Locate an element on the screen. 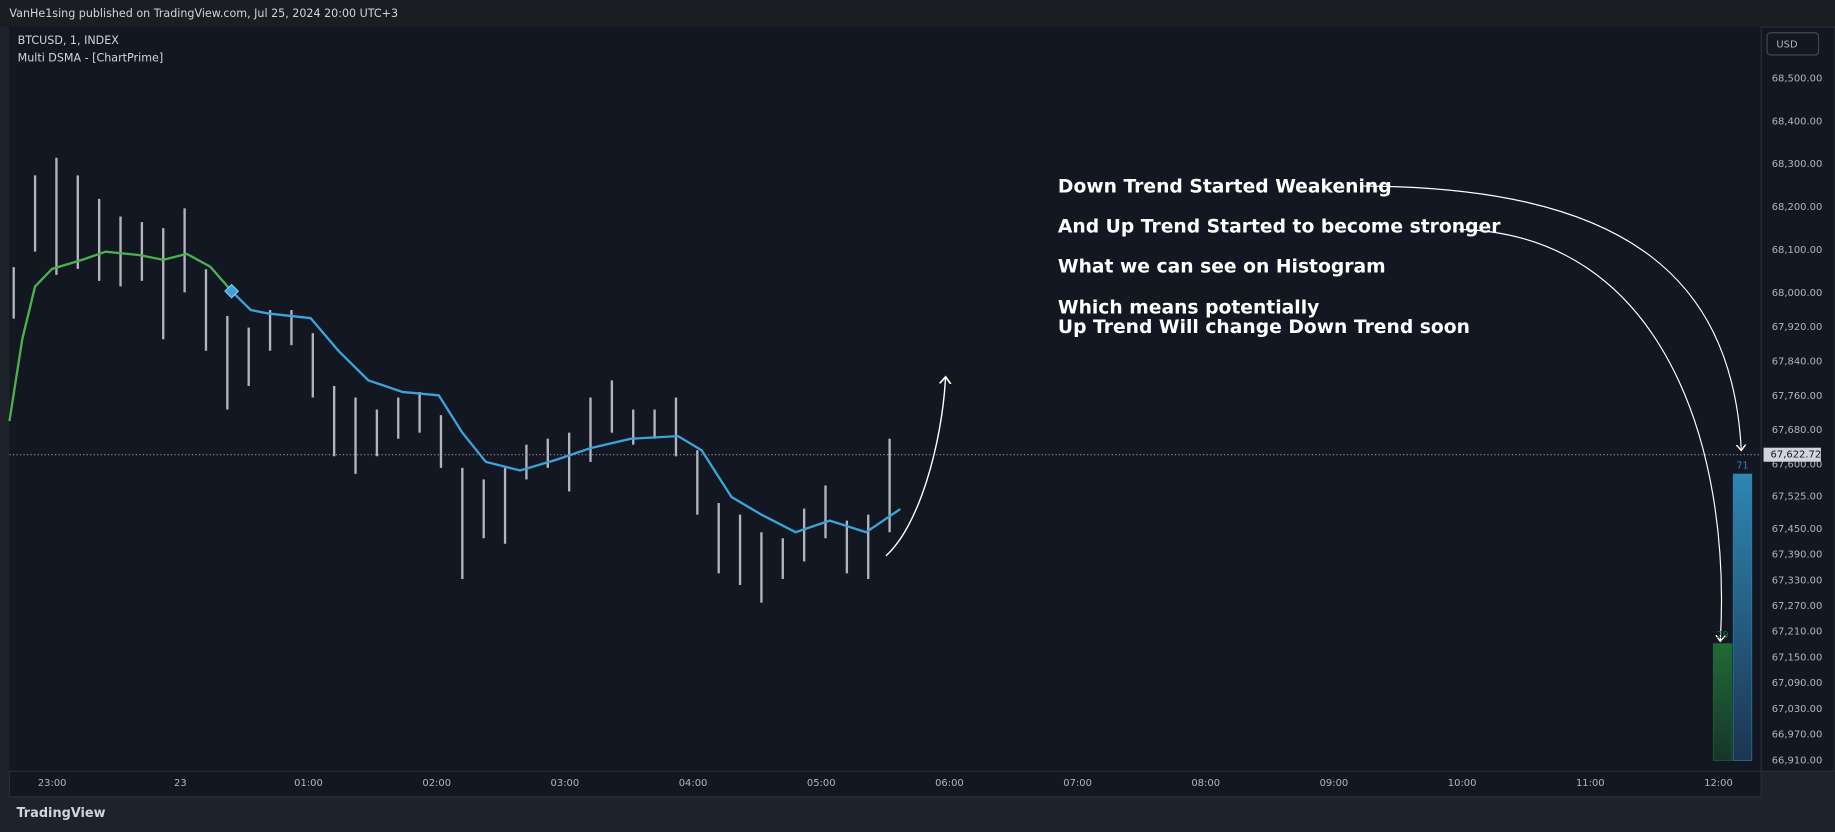 This screenshot has width=1835, height=832. x-tick-label: 06:00 is located at coordinates (949, 783).